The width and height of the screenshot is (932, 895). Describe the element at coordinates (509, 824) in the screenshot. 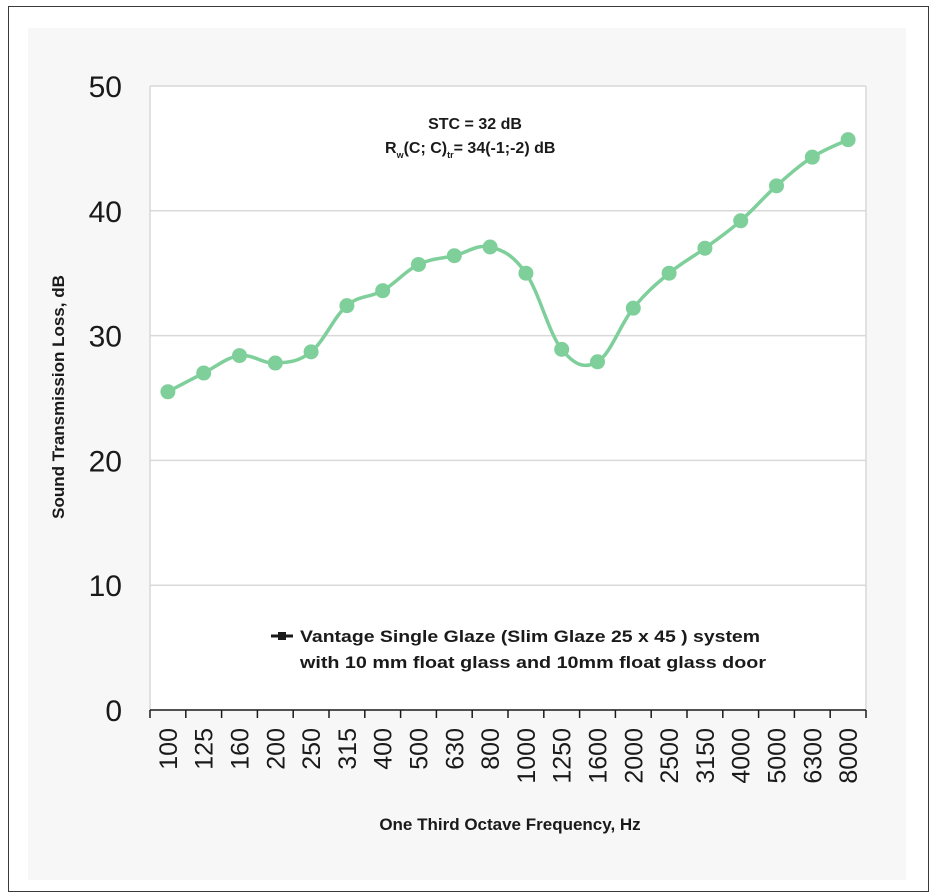

I see `x-axis-label: One Third Octave Frequency, Hz` at that location.